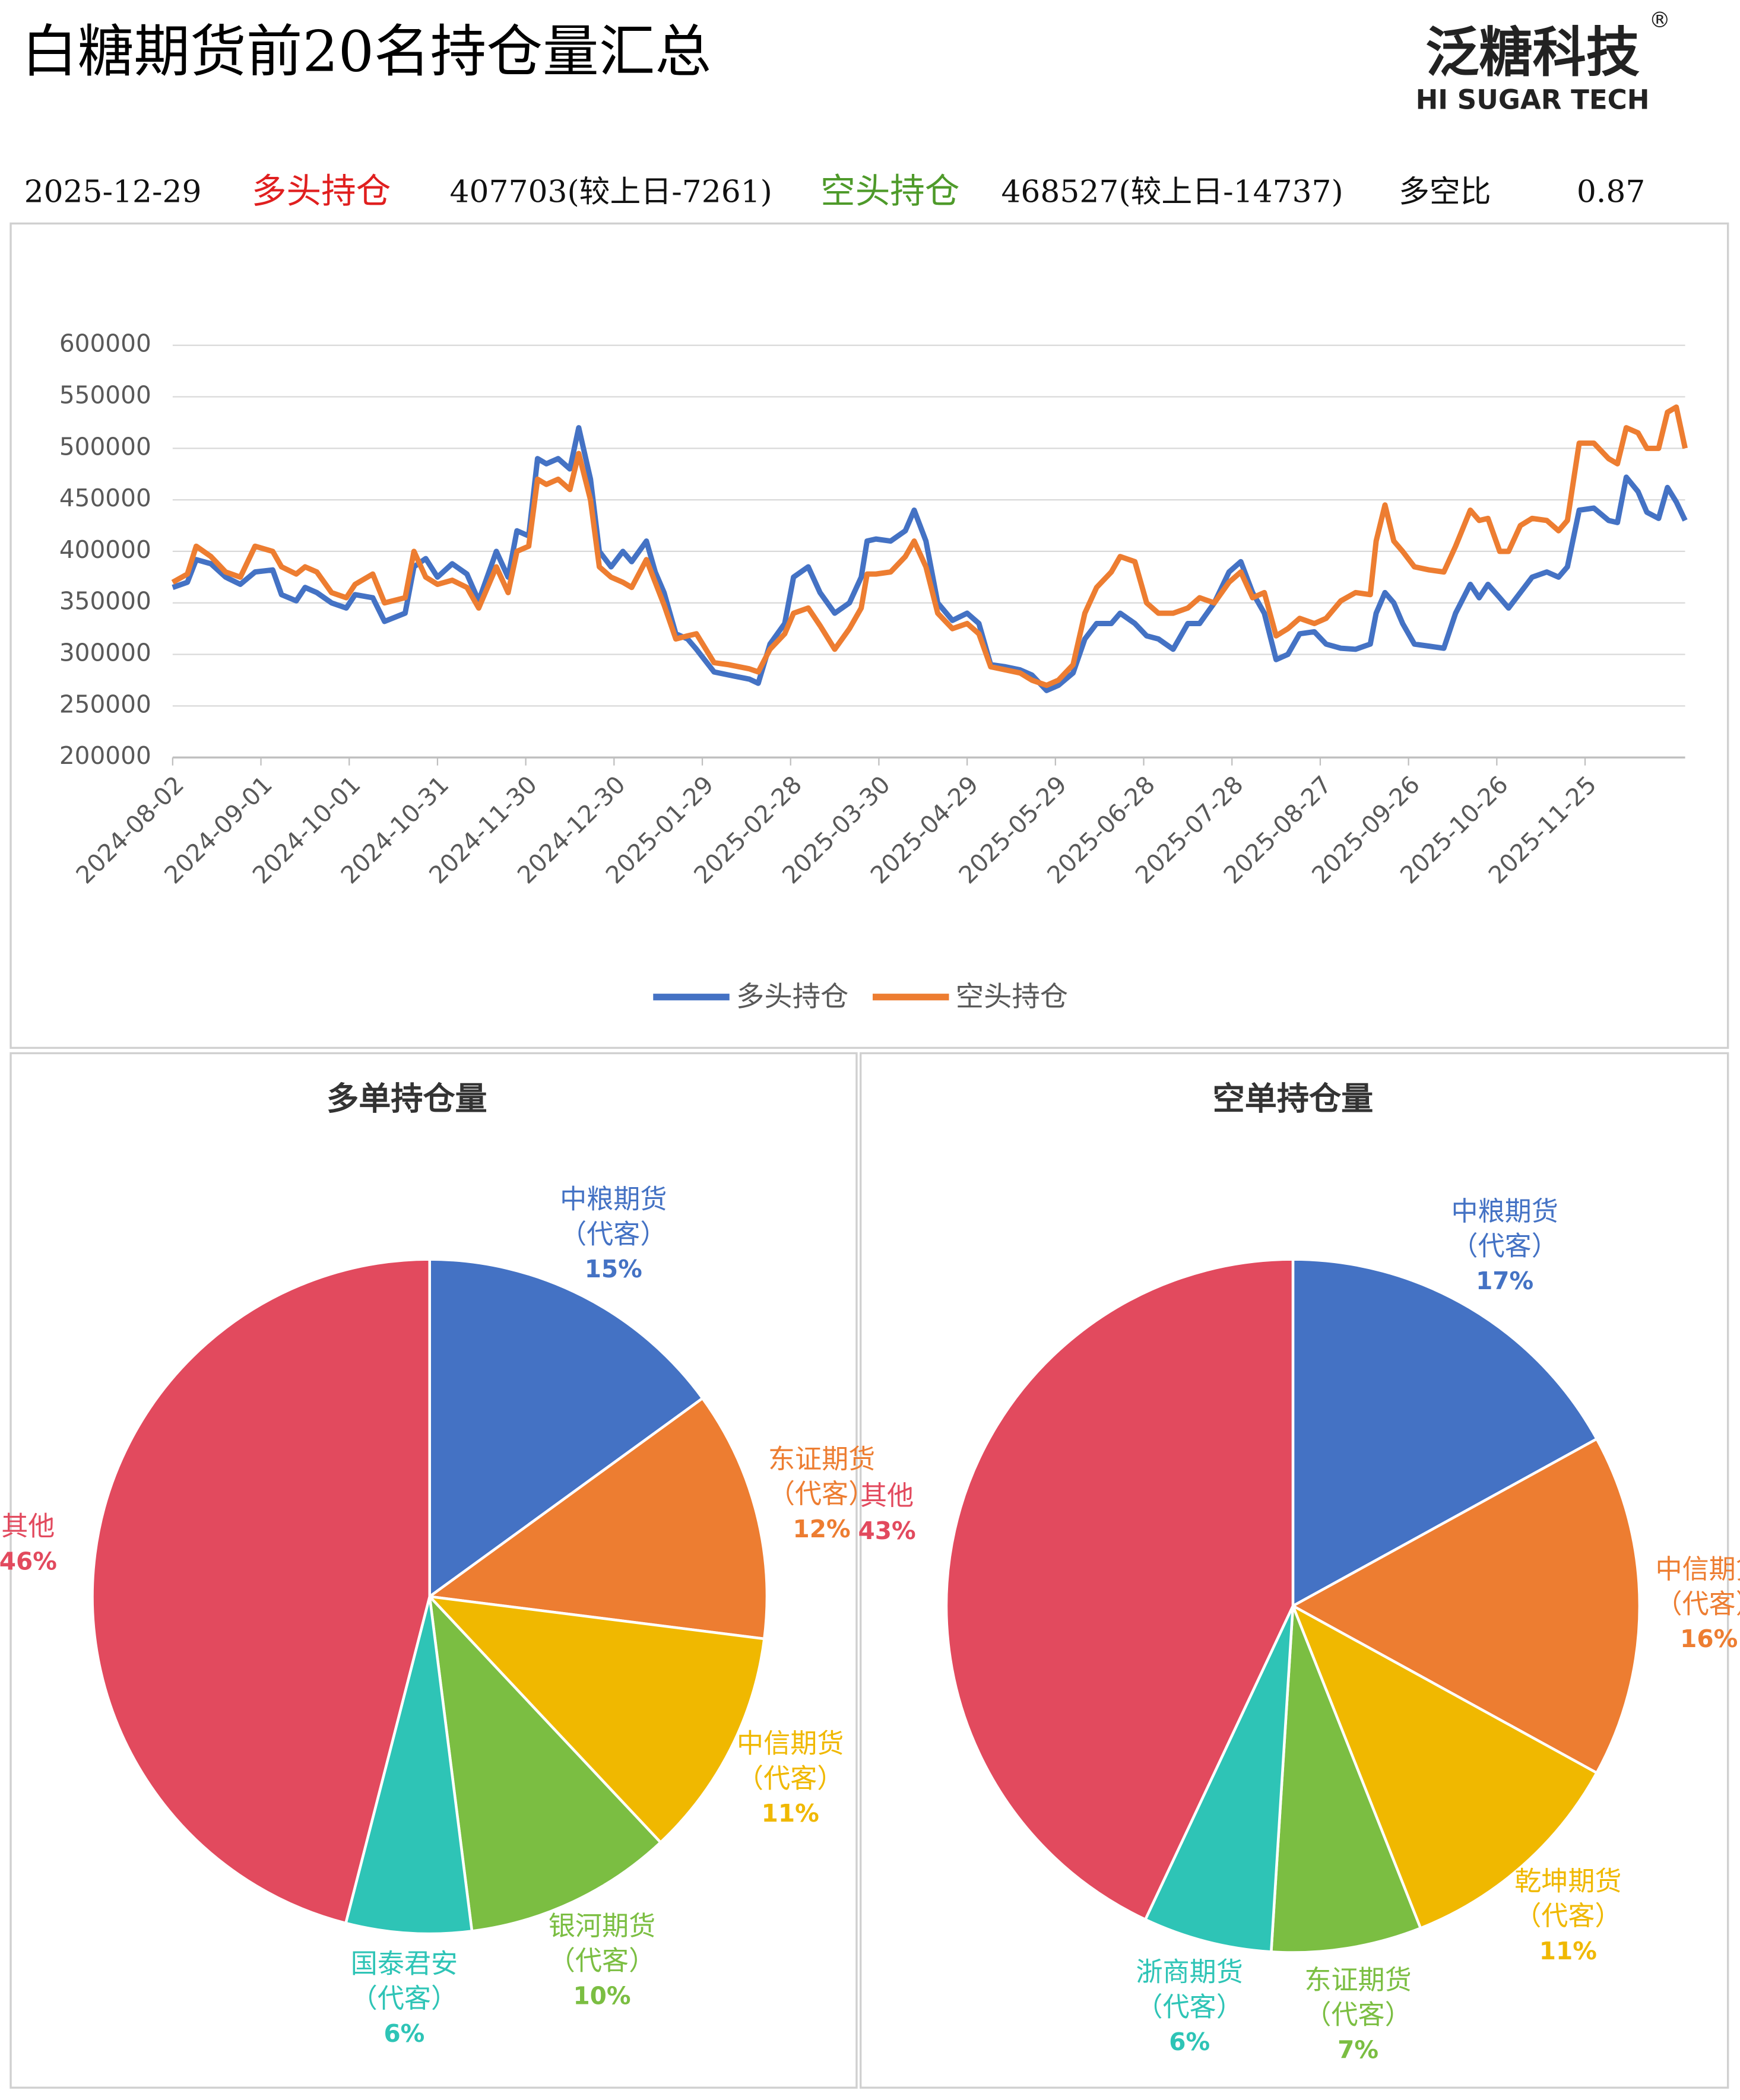  What do you see at coordinates (1532, 53) in the screenshot?
I see `logo: 泛糖科技` at bounding box center [1532, 53].